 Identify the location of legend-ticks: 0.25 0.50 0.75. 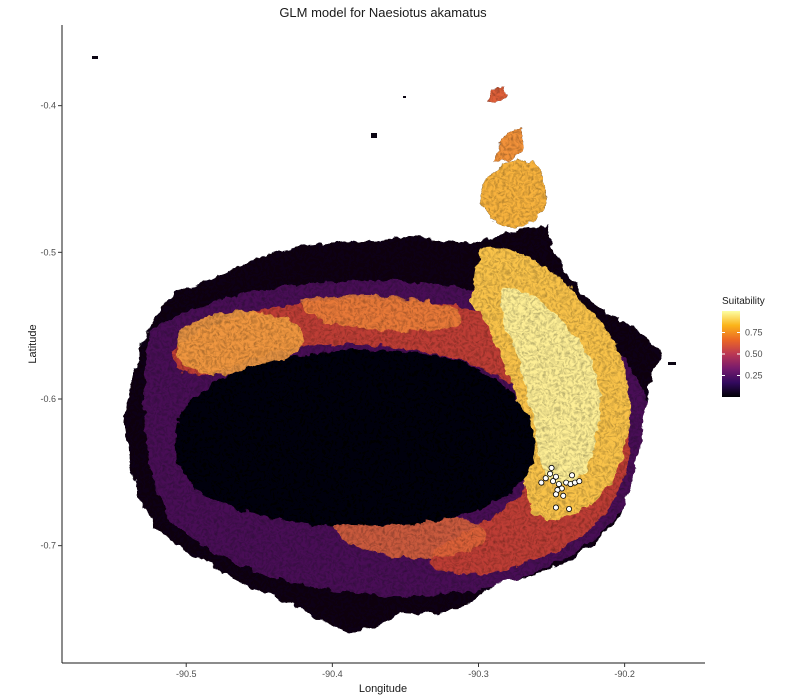
(742, 354).